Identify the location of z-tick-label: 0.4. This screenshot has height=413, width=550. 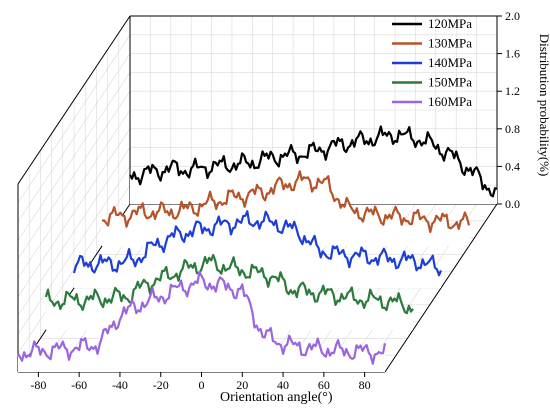
(512, 166).